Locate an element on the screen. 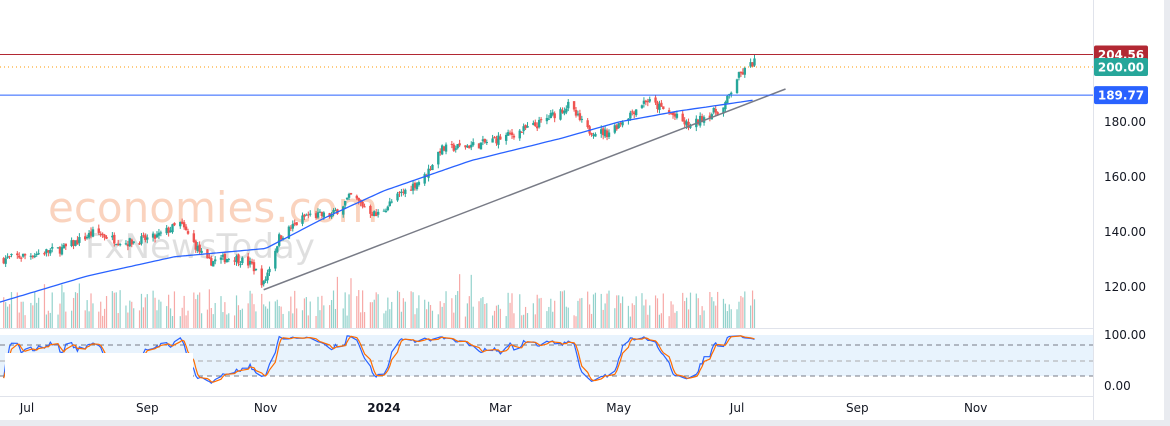 This screenshot has width=1170, height=426. time-tick-label: May is located at coordinates (618, 408).